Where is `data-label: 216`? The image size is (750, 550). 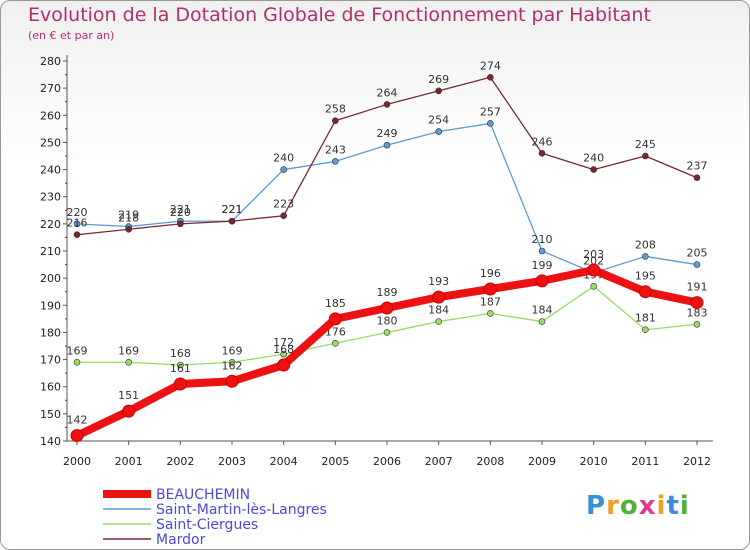
data-label: 216 is located at coordinates (77, 223).